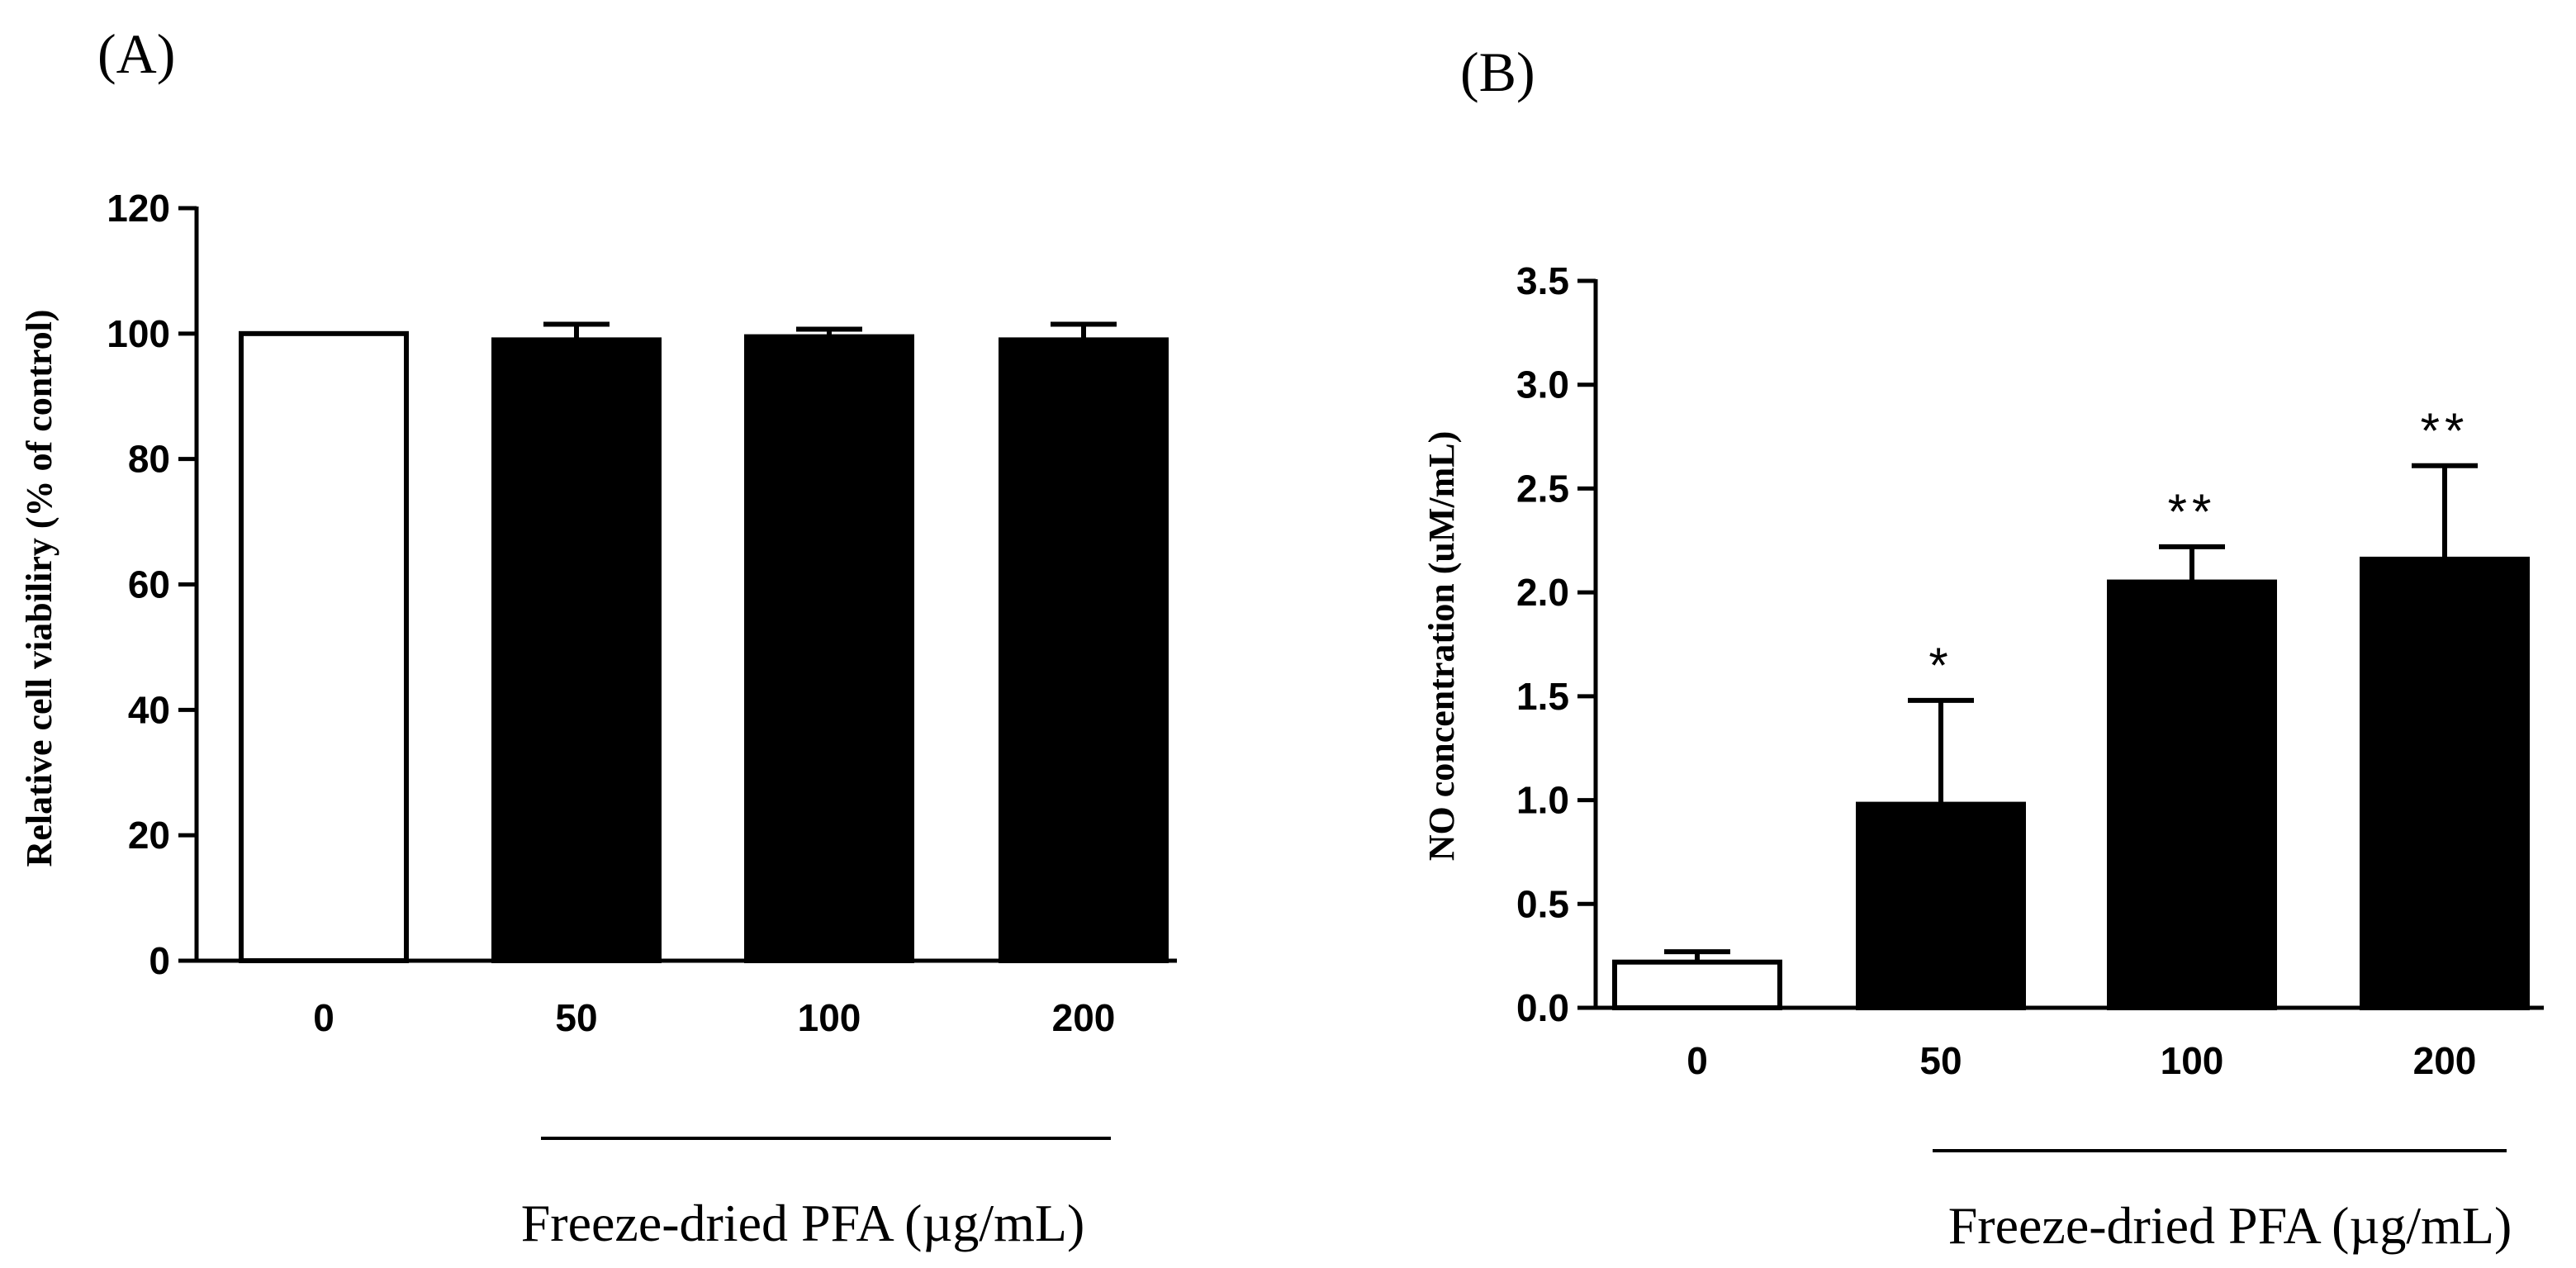 The image size is (2576, 1268). I want to click on panel-a-y-tick-label: 60, so click(149, 584).